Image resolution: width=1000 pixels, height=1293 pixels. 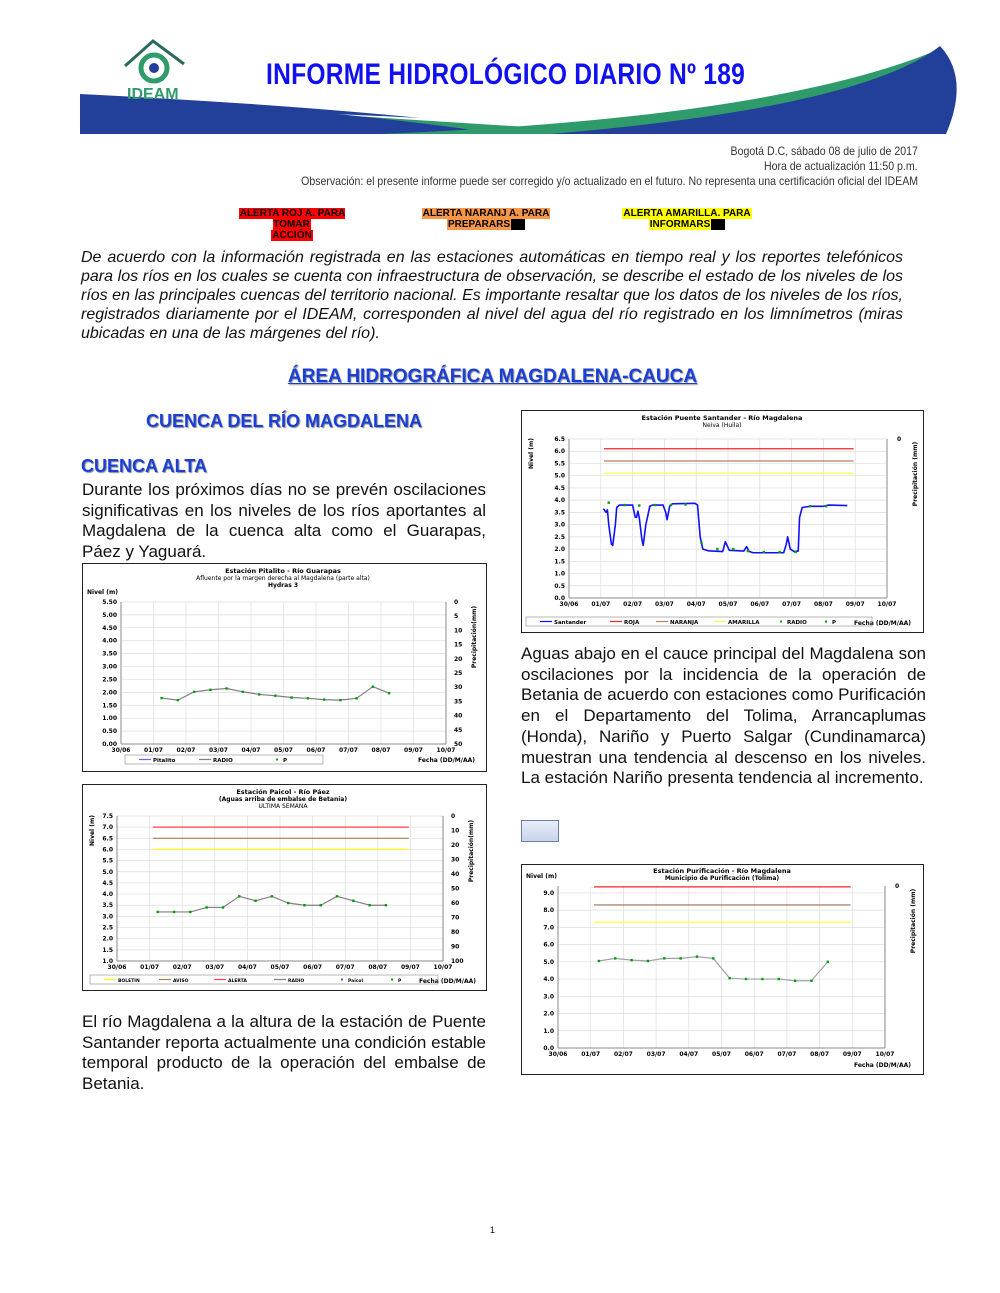 I want to click on x-tick-label: 01/07, so click(x=149, y=967).